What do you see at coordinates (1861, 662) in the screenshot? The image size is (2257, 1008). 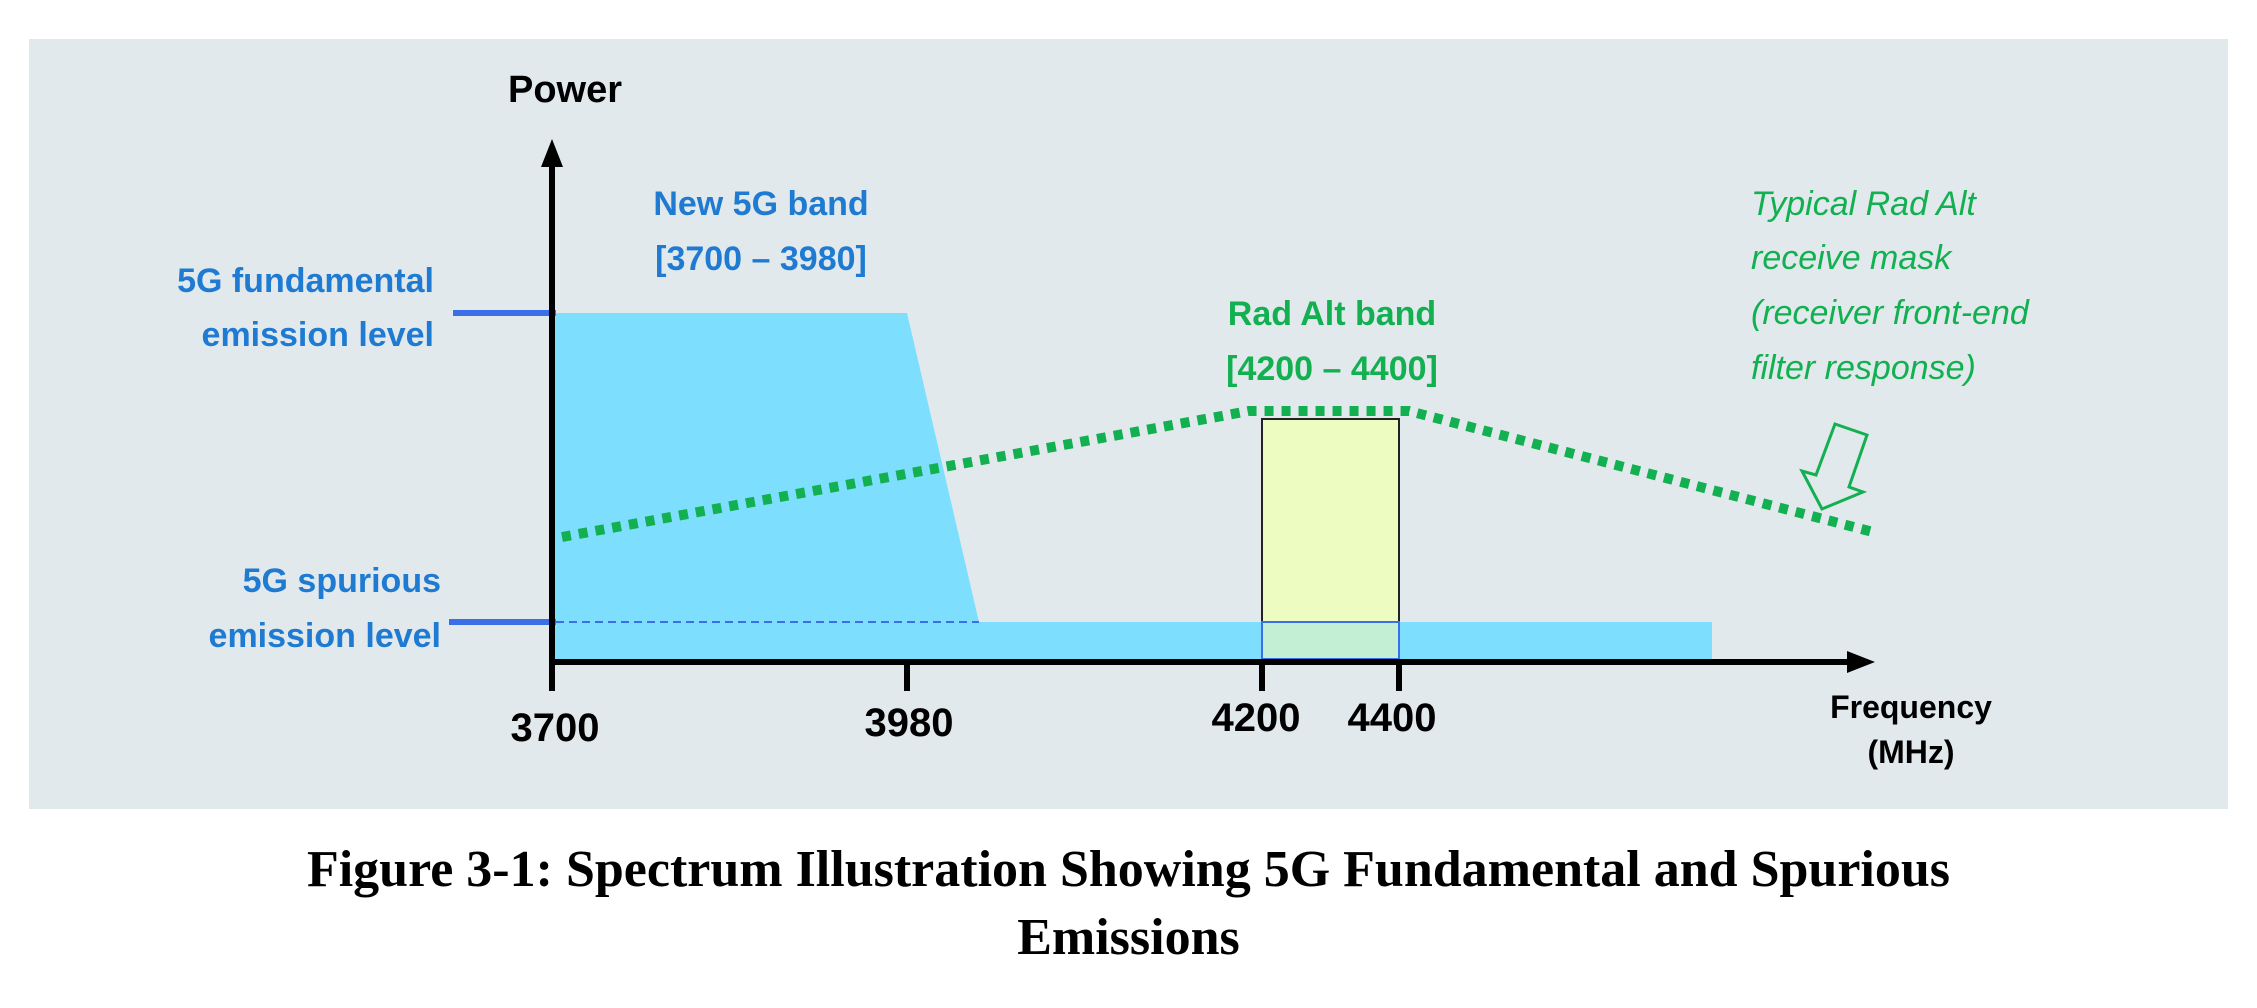 I see `x-axis-arrowhead` at bounding box center [1861, 662].